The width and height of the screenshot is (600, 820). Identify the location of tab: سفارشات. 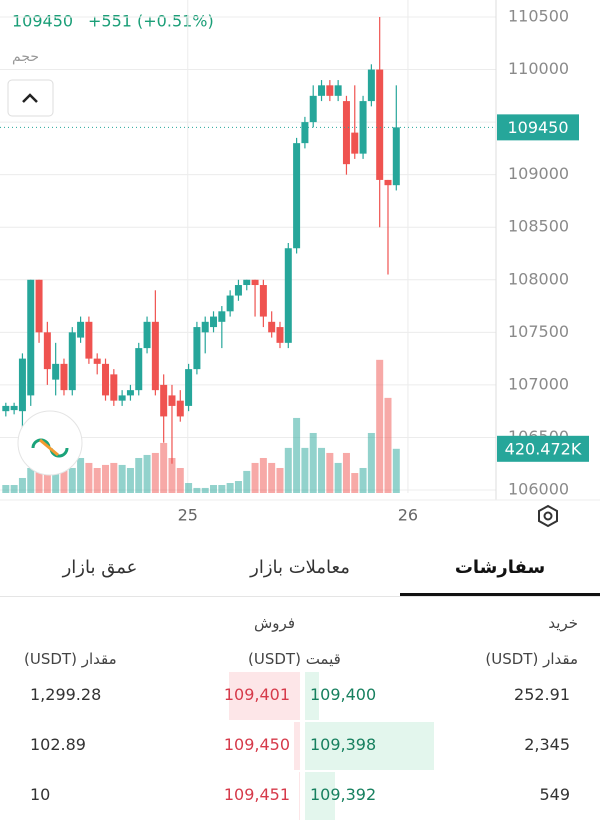
(500, 567).